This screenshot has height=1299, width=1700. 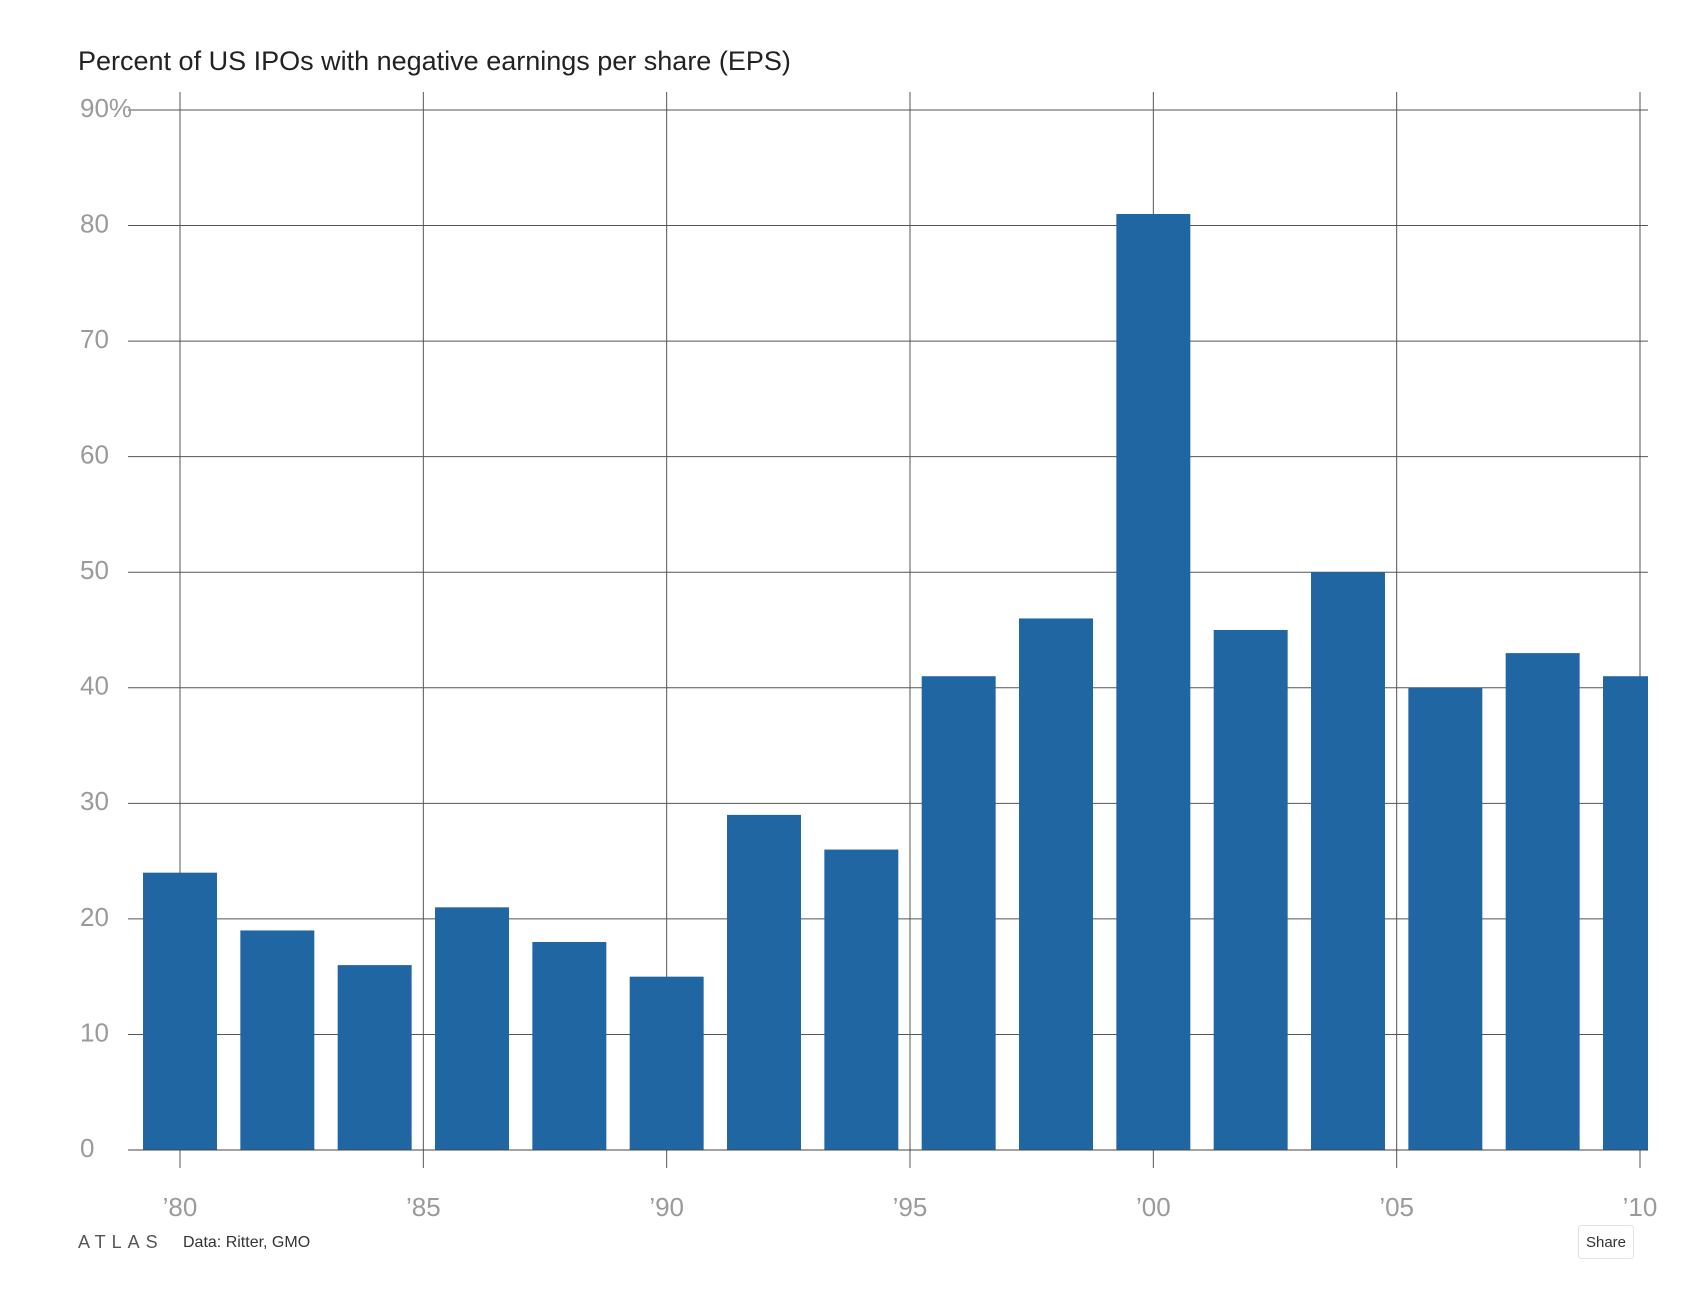 I want to click on y-tick-label: 30, so click(x=94, y=801).